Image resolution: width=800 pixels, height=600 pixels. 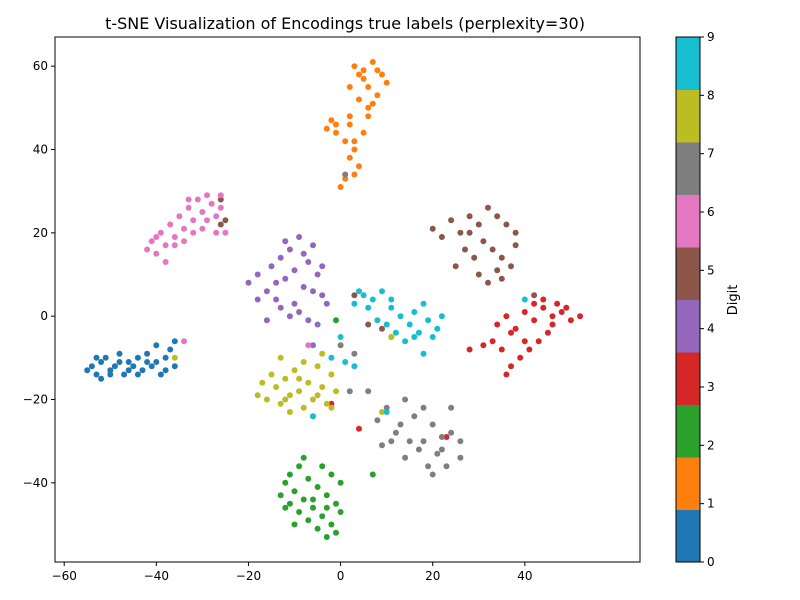 I want to click on x-tick-label: 0, so click(x=341, y=576).